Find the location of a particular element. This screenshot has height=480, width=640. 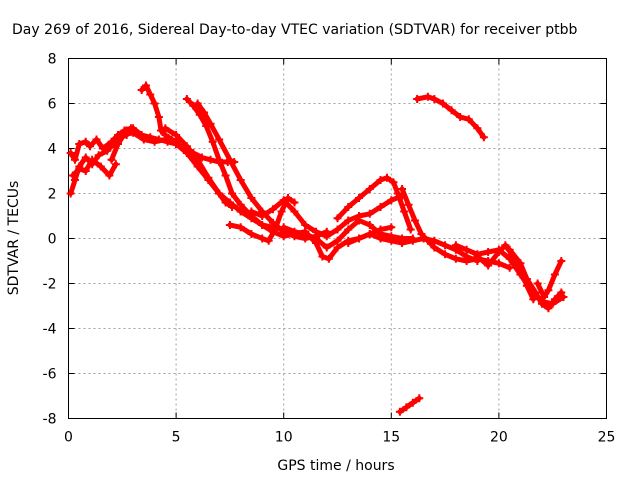

y-tick-label: 2 is located at coordinates (52, 195).